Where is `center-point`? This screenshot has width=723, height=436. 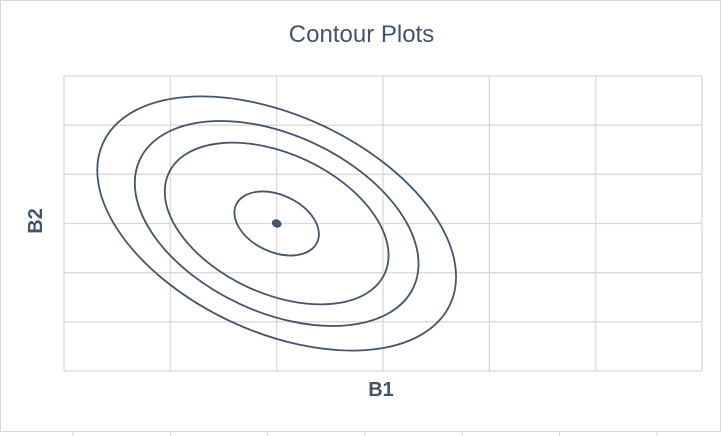 center-point is located at coordinates (276, 223).